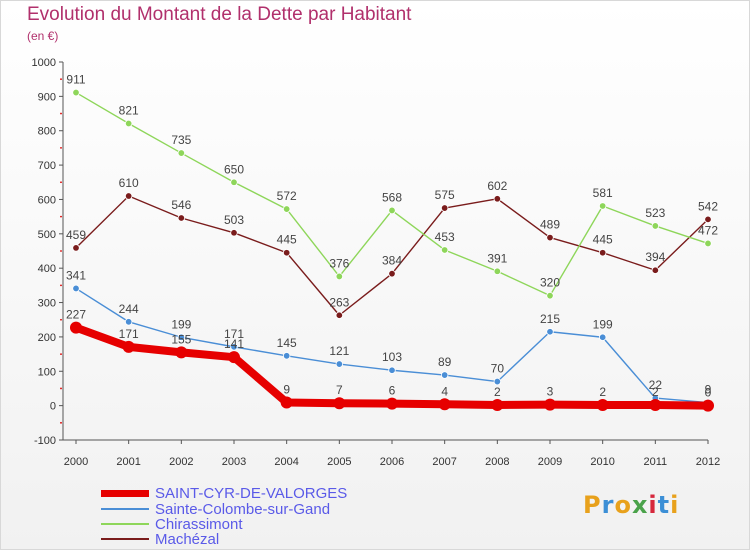 The width and height of the screenshot is (750, 551). I want to click on y-tick-label: 600, so click(47, 200).